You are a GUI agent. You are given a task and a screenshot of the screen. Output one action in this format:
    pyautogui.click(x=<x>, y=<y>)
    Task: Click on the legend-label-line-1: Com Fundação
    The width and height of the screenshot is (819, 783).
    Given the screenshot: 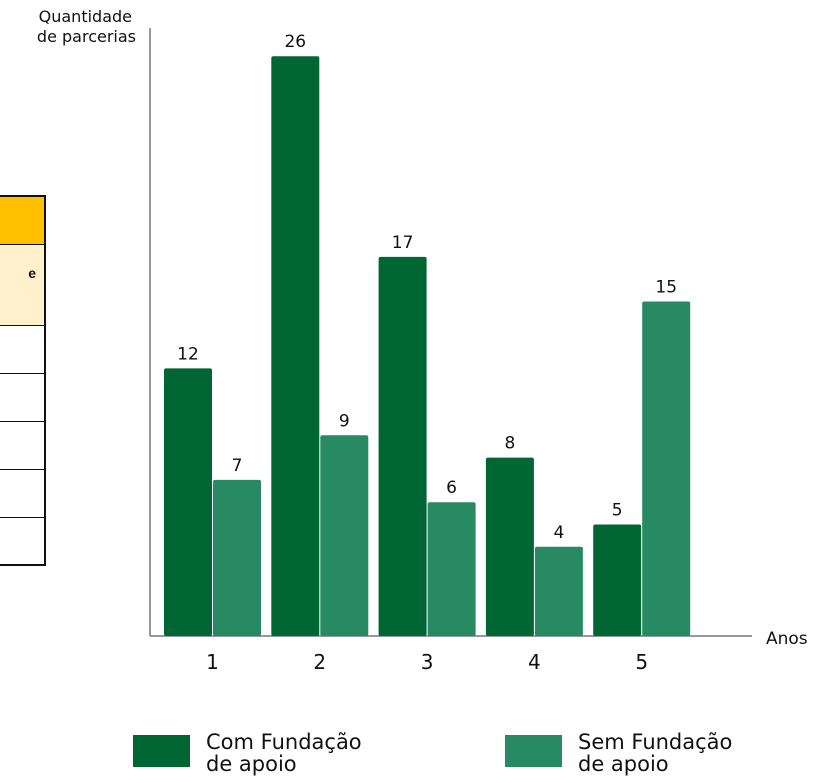 What is the action you would take?
    pyautogui.click(x=284, y=742)
    